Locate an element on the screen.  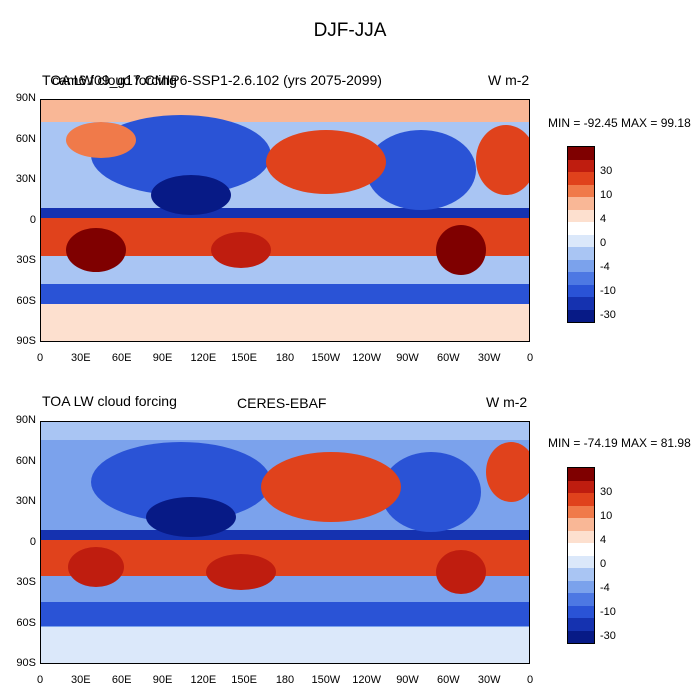
min-max-label: MIN = -74.19 MAX = 81.98 is located at coordinates (619, 443).